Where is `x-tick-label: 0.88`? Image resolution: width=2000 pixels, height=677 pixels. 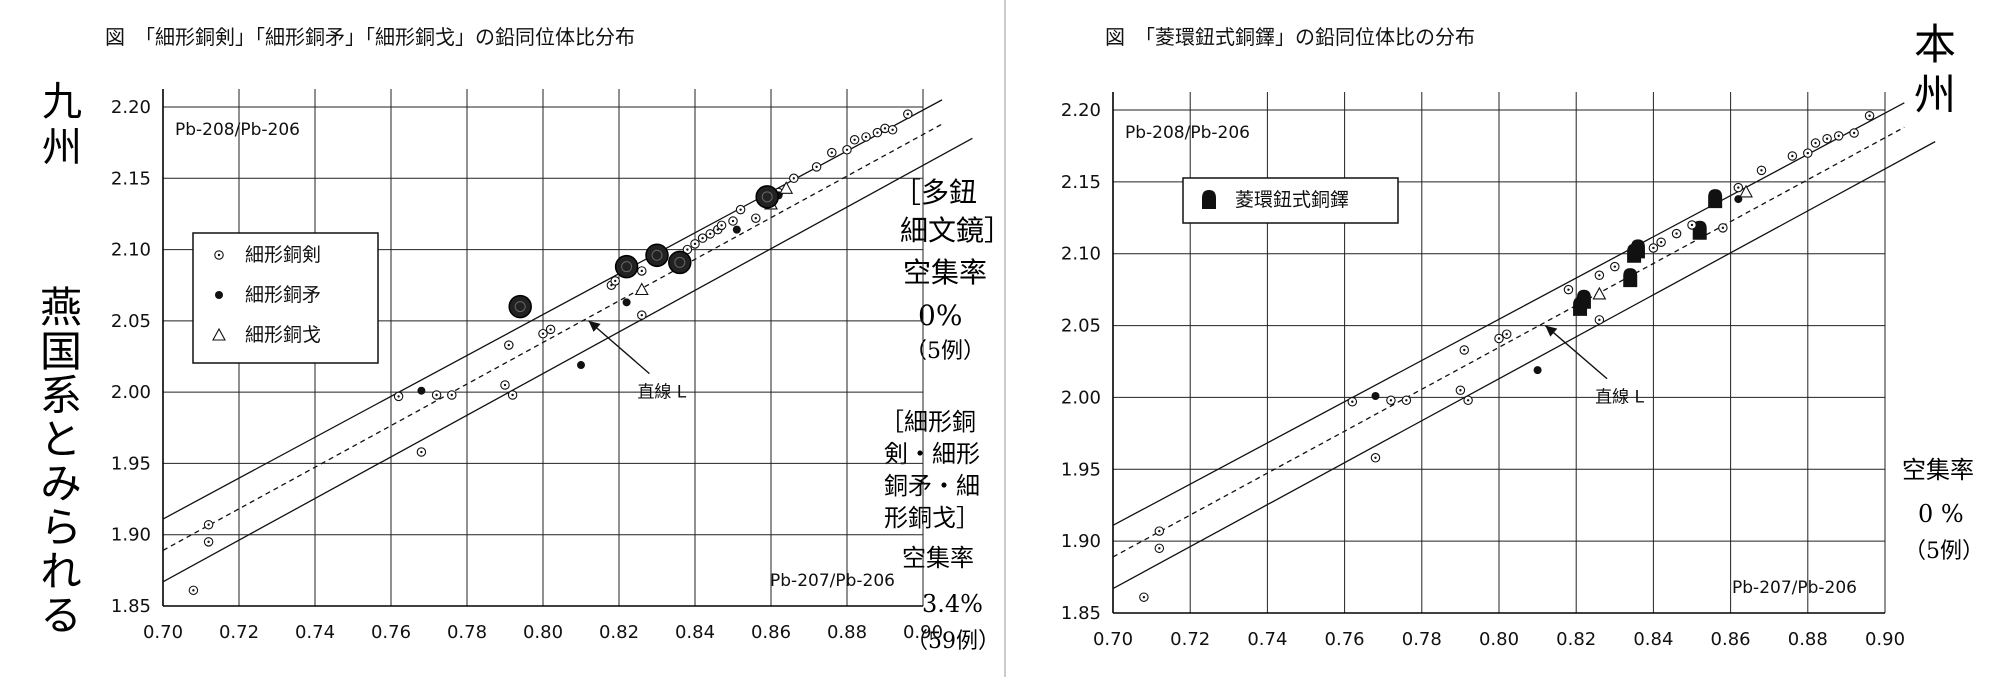
x-tick-label: 0.88 is located at coordinates (1808, 639).